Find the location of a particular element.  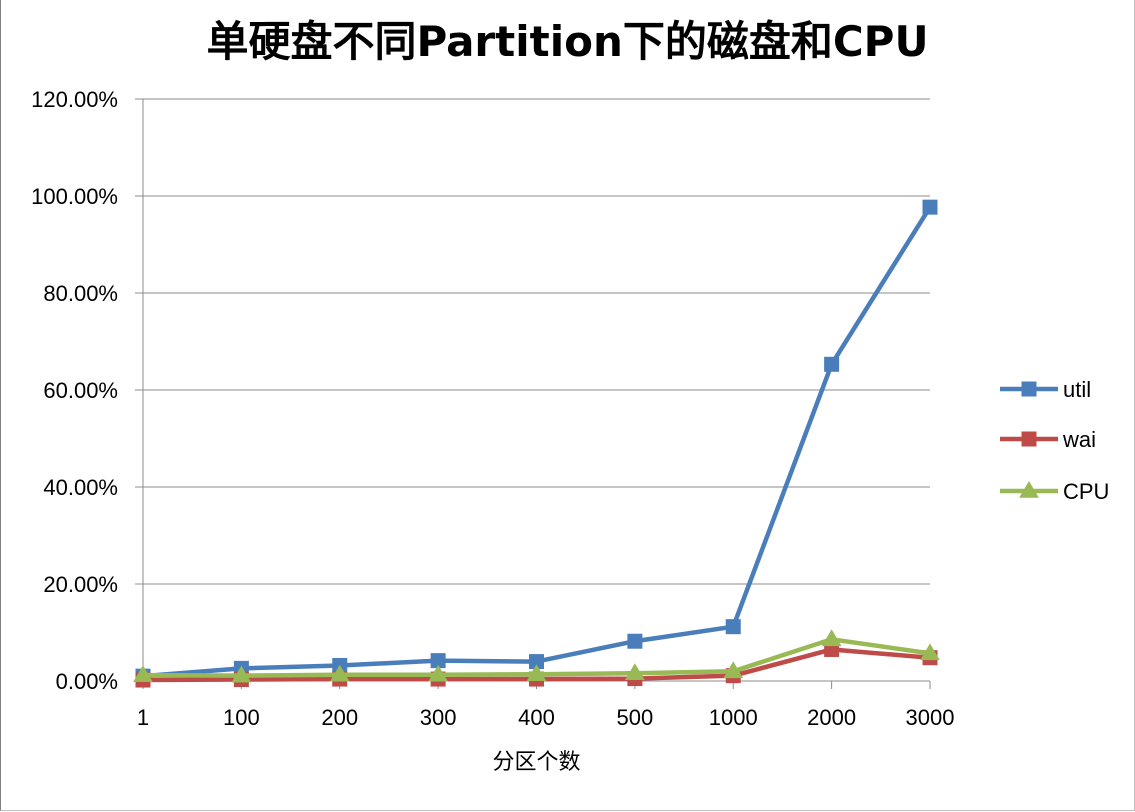

x-tick-label: 300 is located at coordinates (438, 717).